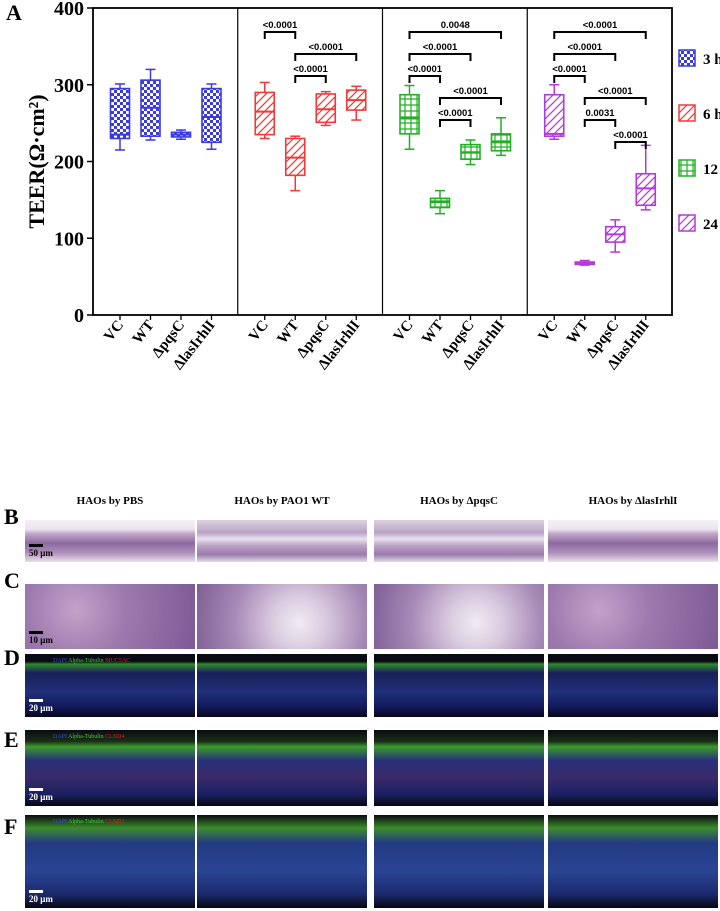 This screenshot has height=911, width=720. What do you see at coordinates (110, 541) in the screenshot?
I see `micrograph-b-1: 50 μm` at bounding box center [110, 541].